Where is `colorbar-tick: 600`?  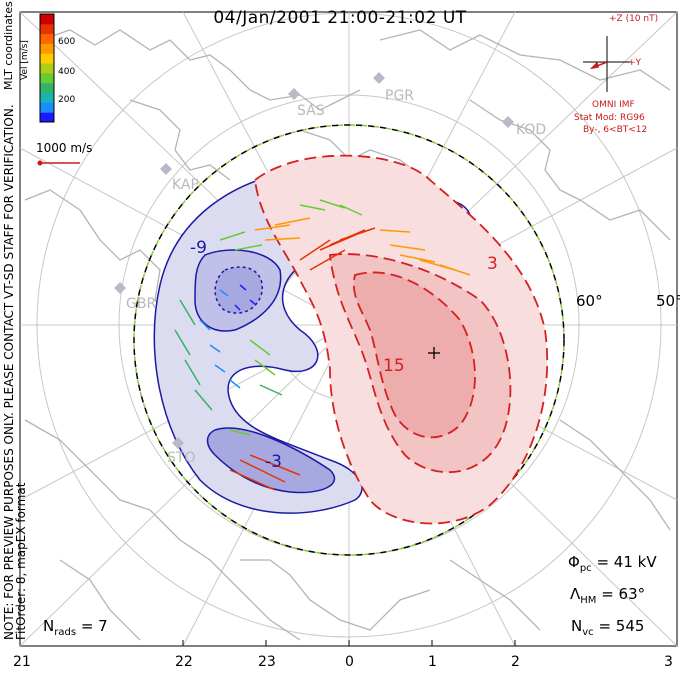
colorbar-tick: 600 is located at coordinates (67, 42).